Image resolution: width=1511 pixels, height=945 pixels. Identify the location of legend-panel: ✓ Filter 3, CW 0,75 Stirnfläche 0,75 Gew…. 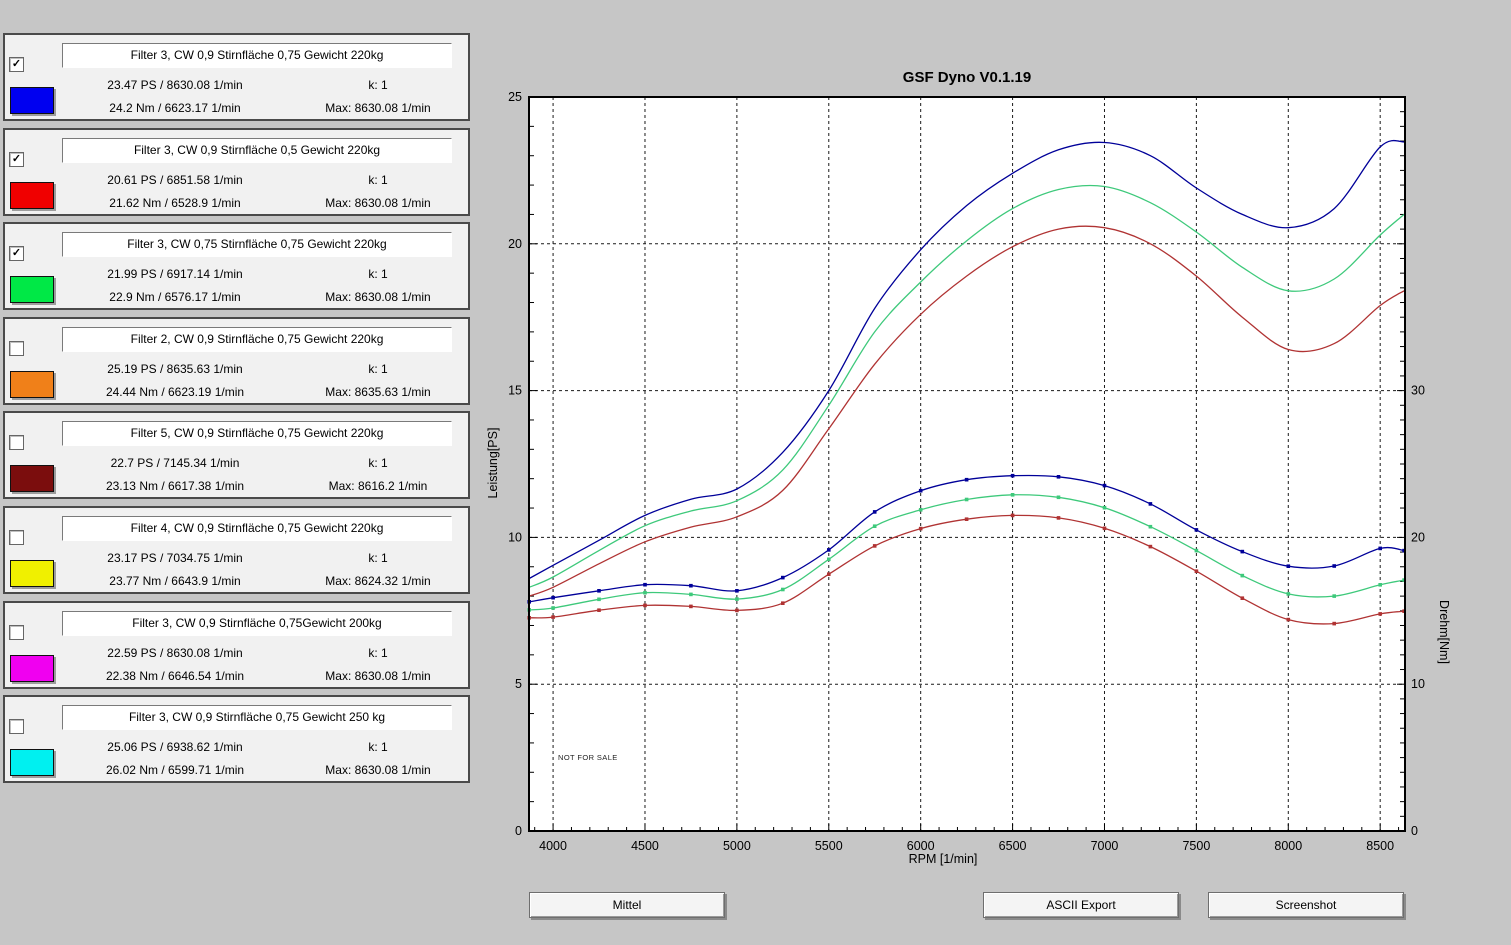
(236, 266).